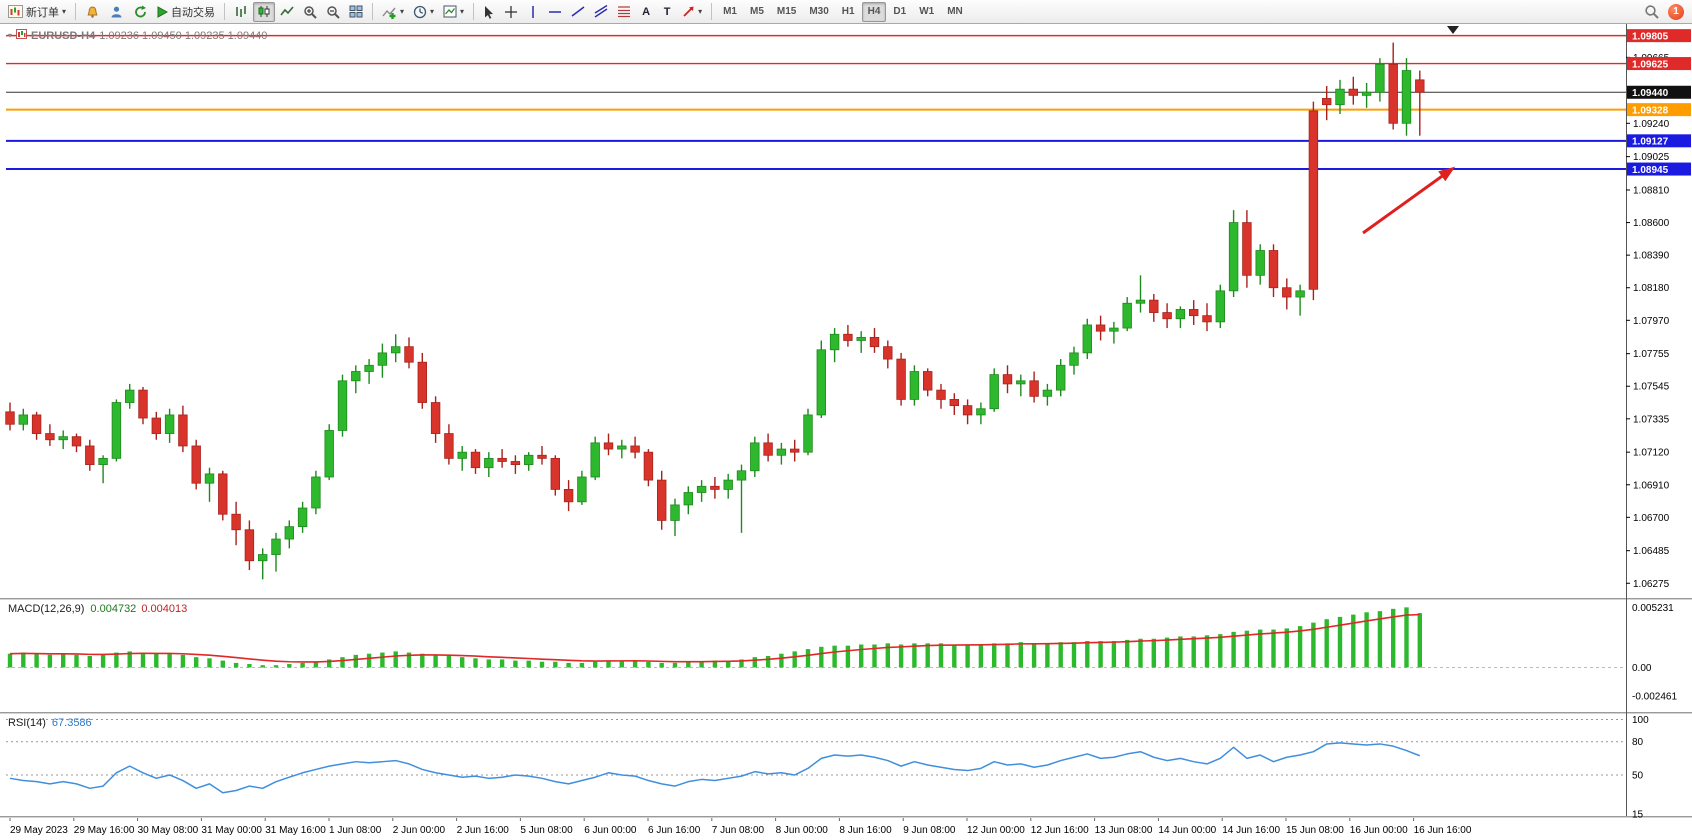  I want to click on refresh-icon, so click(140, 12).